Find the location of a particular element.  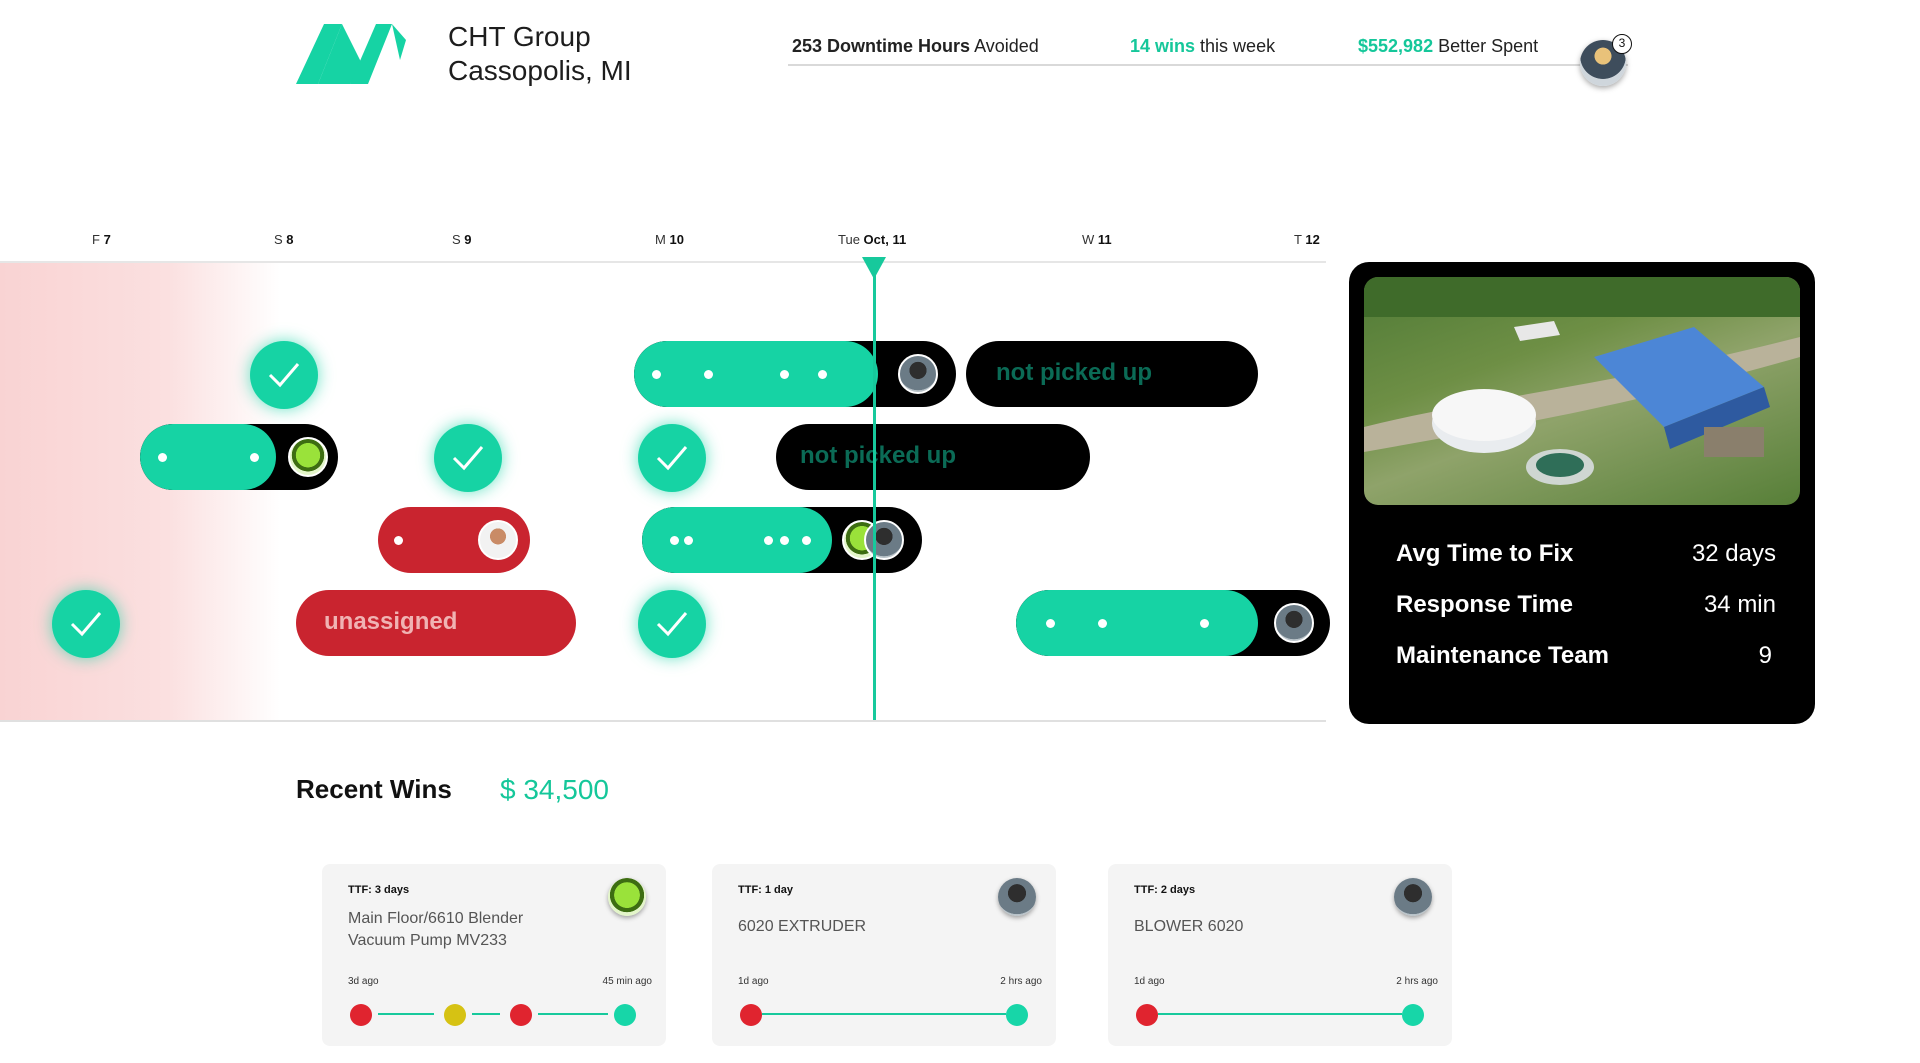

day-label: M 10 is located at coordinates (669, 239).